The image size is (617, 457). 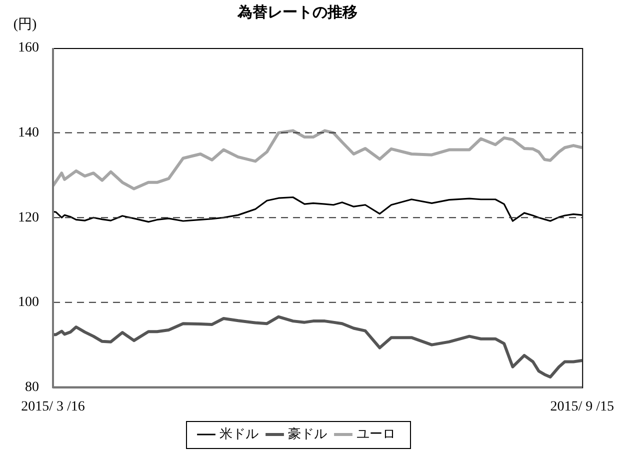 What do you see at coordinates (32, 387) in the screenshot?
I see `y-tick-label: 80` at bounding box center [32, 387].